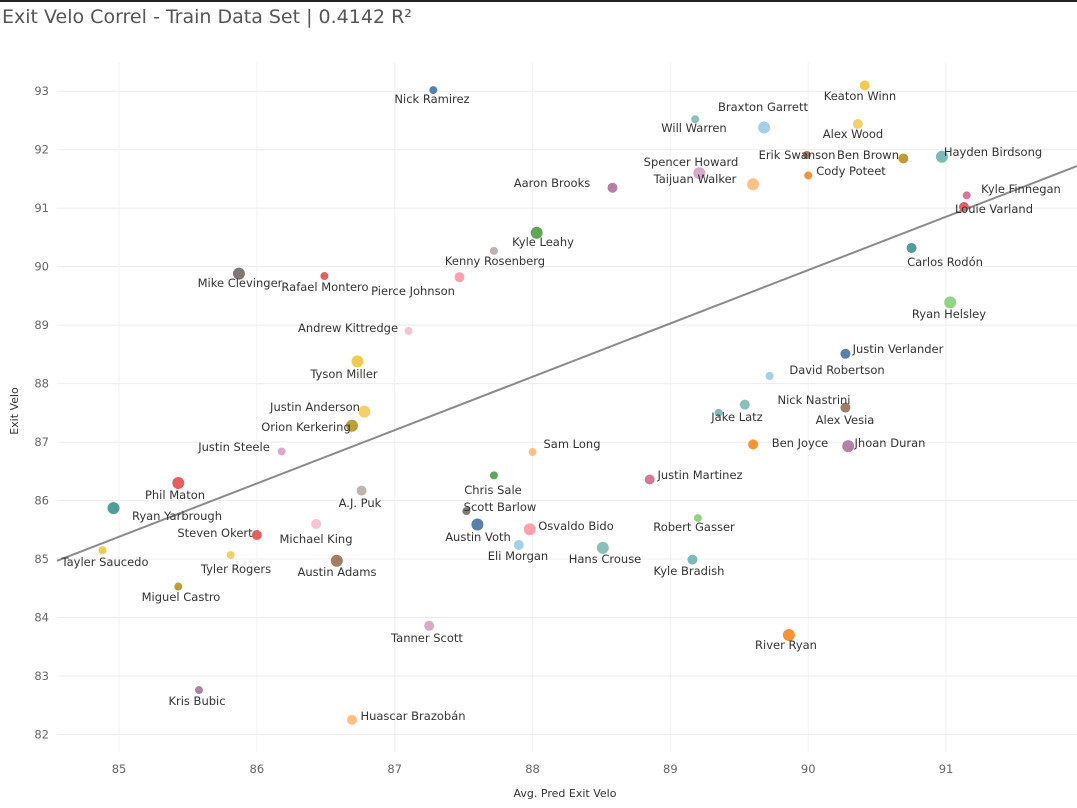 Image resolution: width=1077 pixels, height=808 pixels. Describe the element at coordinates (736, 417) in the screenshot. I see `point-label: Jake Latz` at that location.